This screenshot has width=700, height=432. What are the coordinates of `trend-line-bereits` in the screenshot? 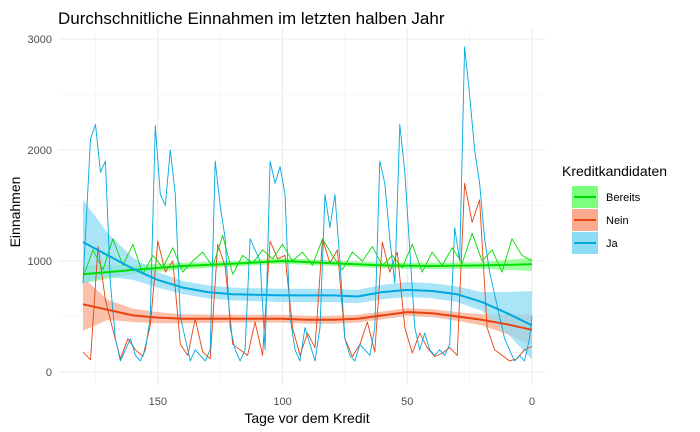 It's located at (307, 268).